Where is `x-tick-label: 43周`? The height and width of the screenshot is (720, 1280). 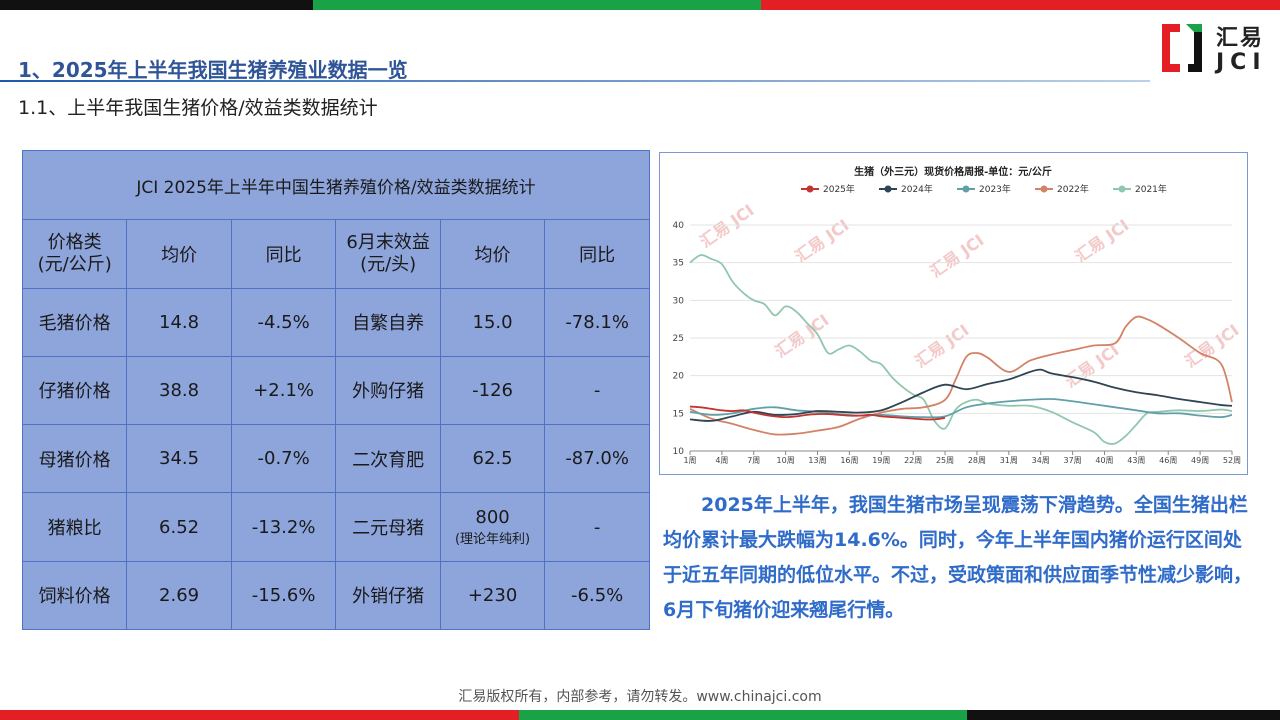
x-tick-label: 43周 is located at coordinates (1136, 460).